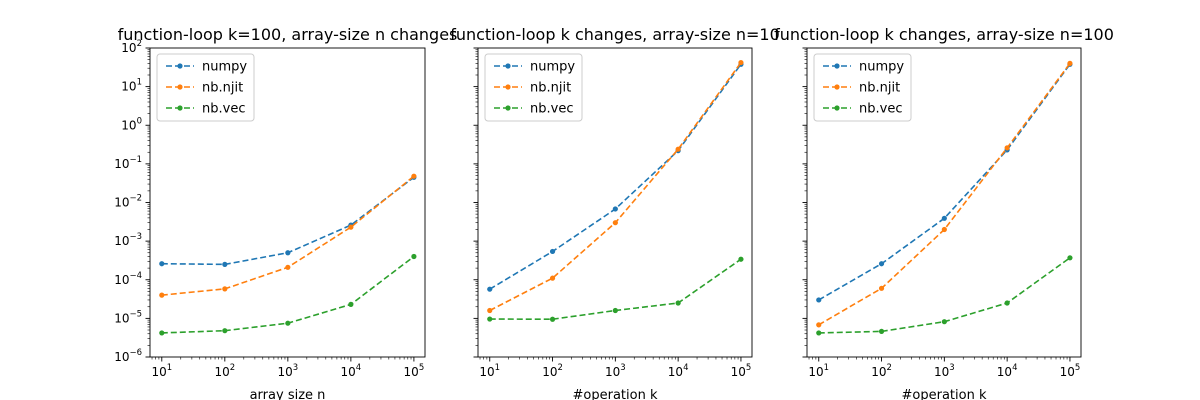 Image resolution: width=1200 pixels, height=400 pixels. What do you see at coordinates (131, 47) in the screenshot?
I see `y-tick-label: 10²` at bounding box center [131, 47].